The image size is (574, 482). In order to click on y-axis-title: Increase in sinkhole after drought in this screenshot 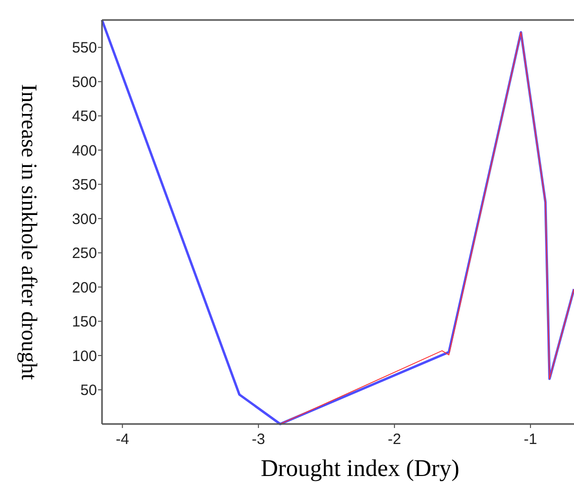, I will do `click(29, 232)`.